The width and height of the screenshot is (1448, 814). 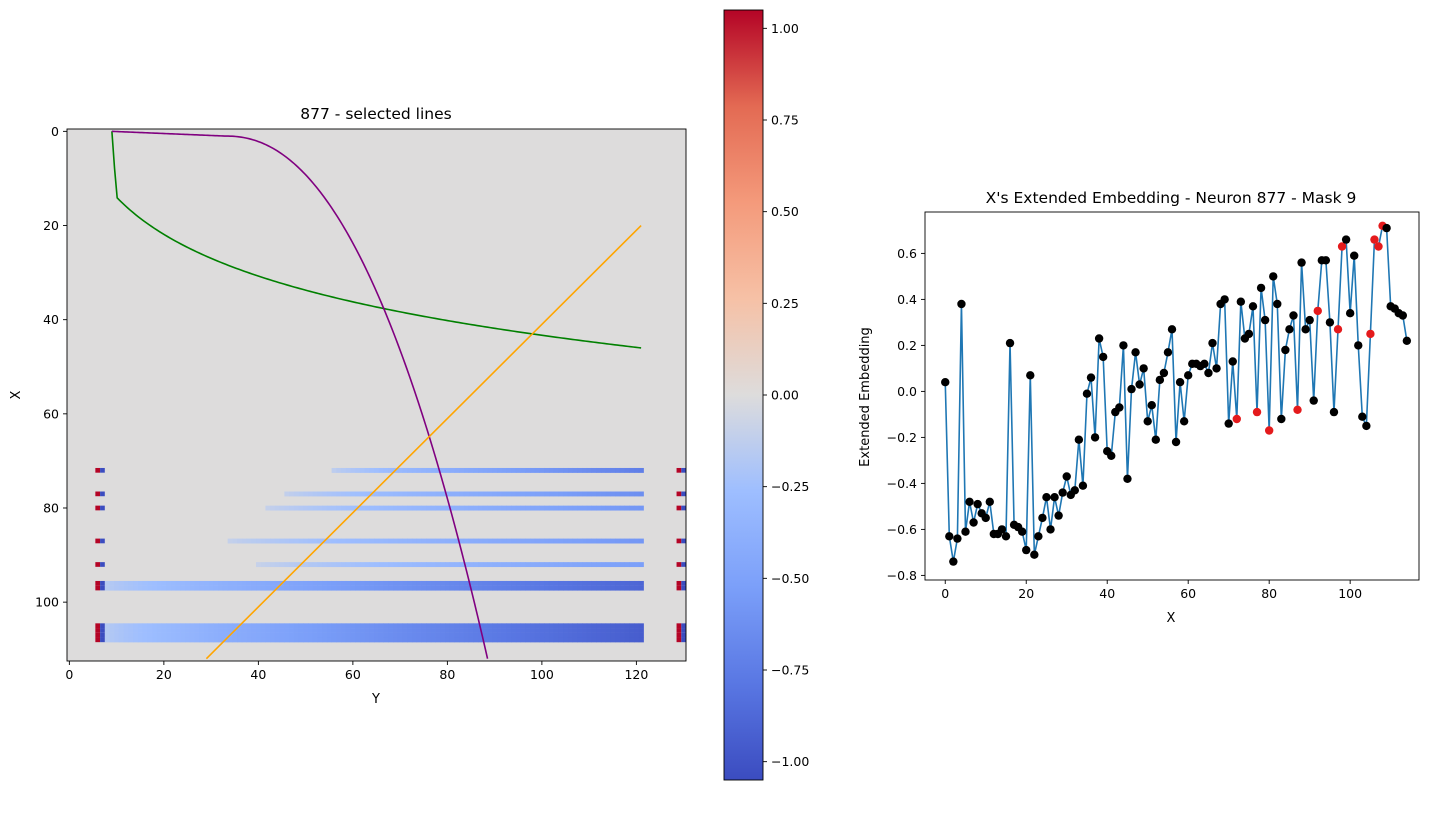 I want to click on embedding-highlight-point, so click(x=1374, y=239).